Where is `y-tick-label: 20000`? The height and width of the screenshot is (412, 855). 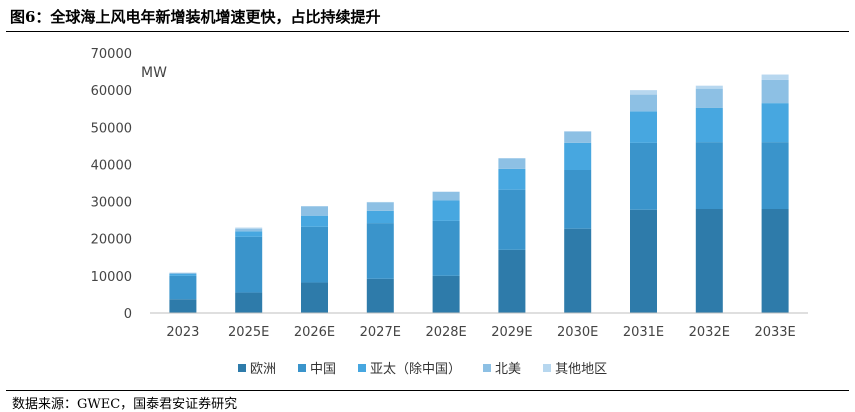 y-tick-label: 20000 is located at coordinates (111, 240).